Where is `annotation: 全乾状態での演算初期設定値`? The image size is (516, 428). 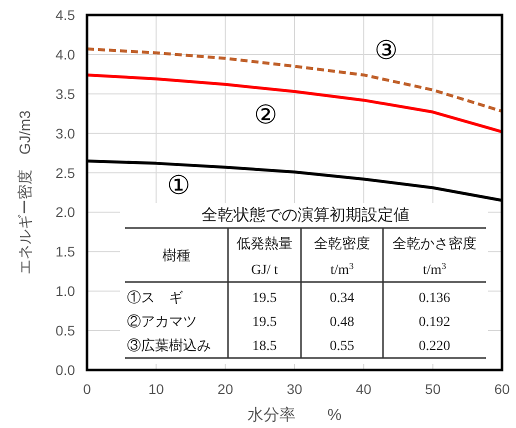
annotation: 全乾状態での演算初期設定値 is located at coordinates (306, 215).